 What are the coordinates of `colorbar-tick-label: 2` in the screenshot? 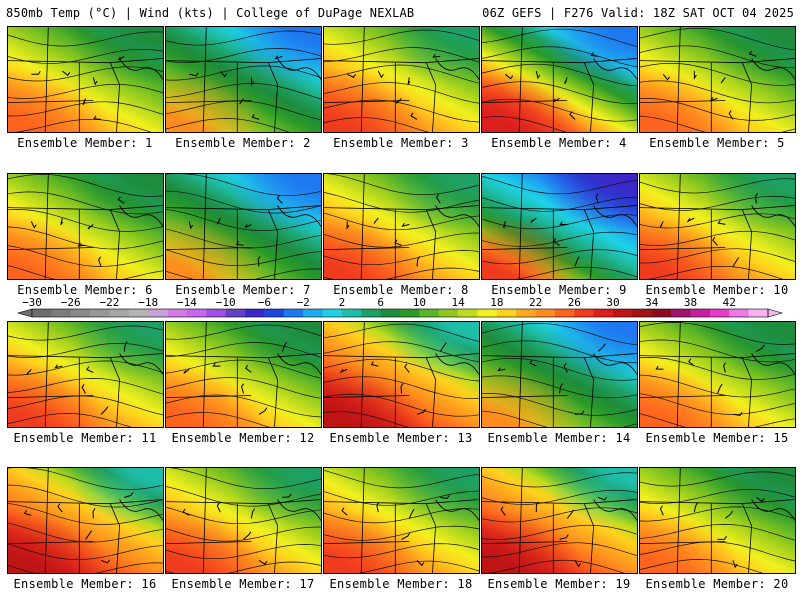 It's located at (342, 303).